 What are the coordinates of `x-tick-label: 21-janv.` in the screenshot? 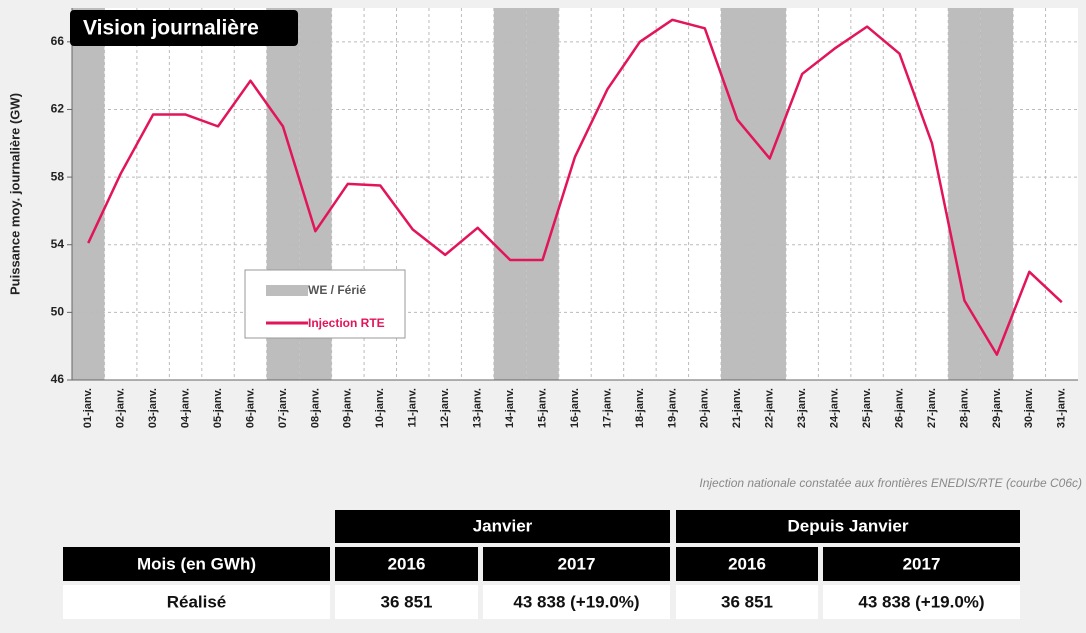 It's located at (737, 408).